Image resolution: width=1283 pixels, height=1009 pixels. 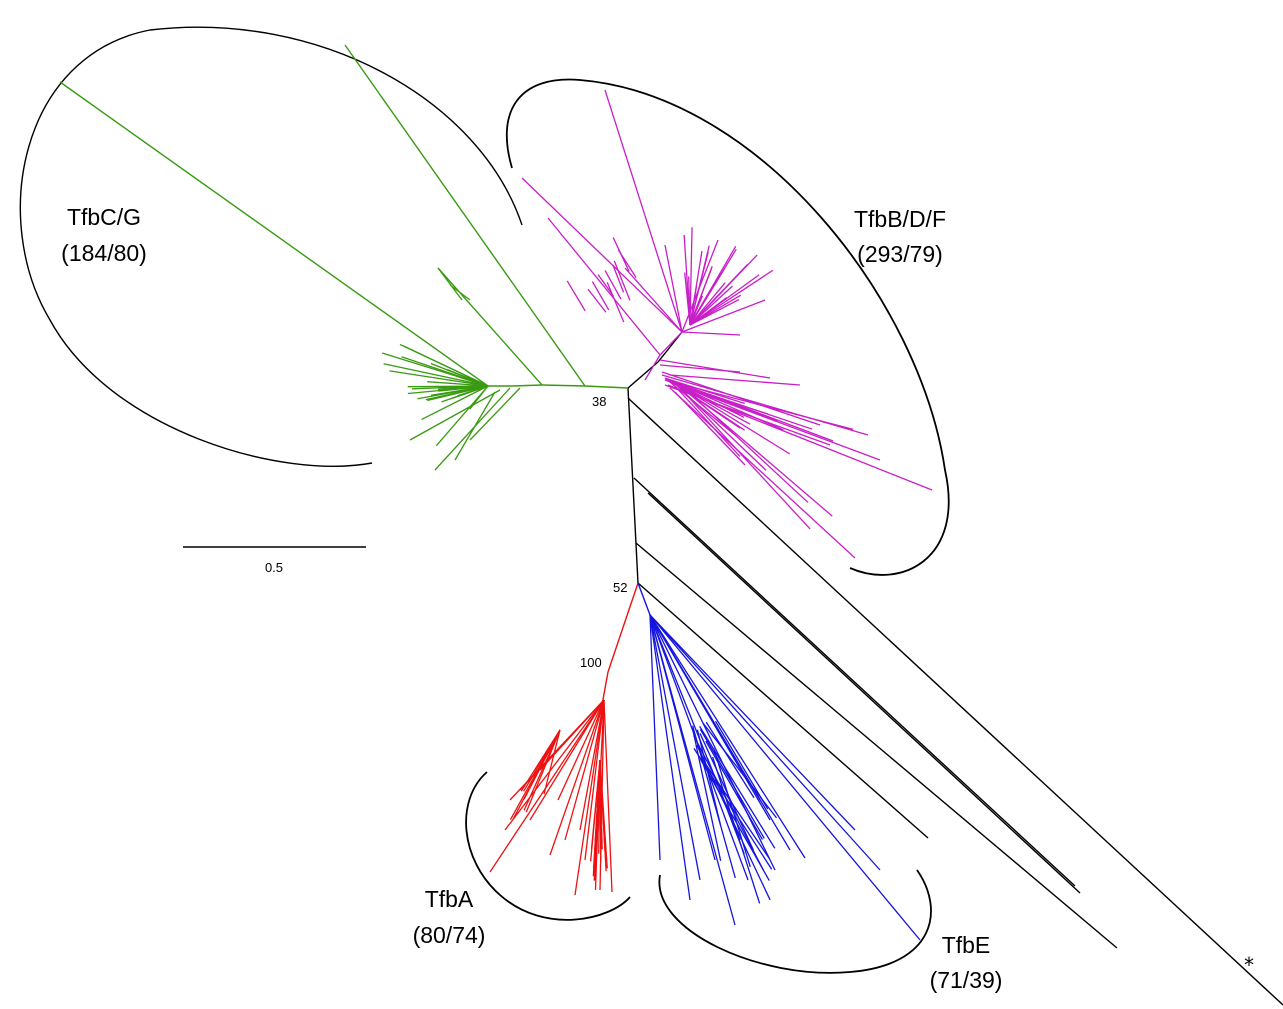 I want to click on node-support-38: 38, so click(x=599, y=401).